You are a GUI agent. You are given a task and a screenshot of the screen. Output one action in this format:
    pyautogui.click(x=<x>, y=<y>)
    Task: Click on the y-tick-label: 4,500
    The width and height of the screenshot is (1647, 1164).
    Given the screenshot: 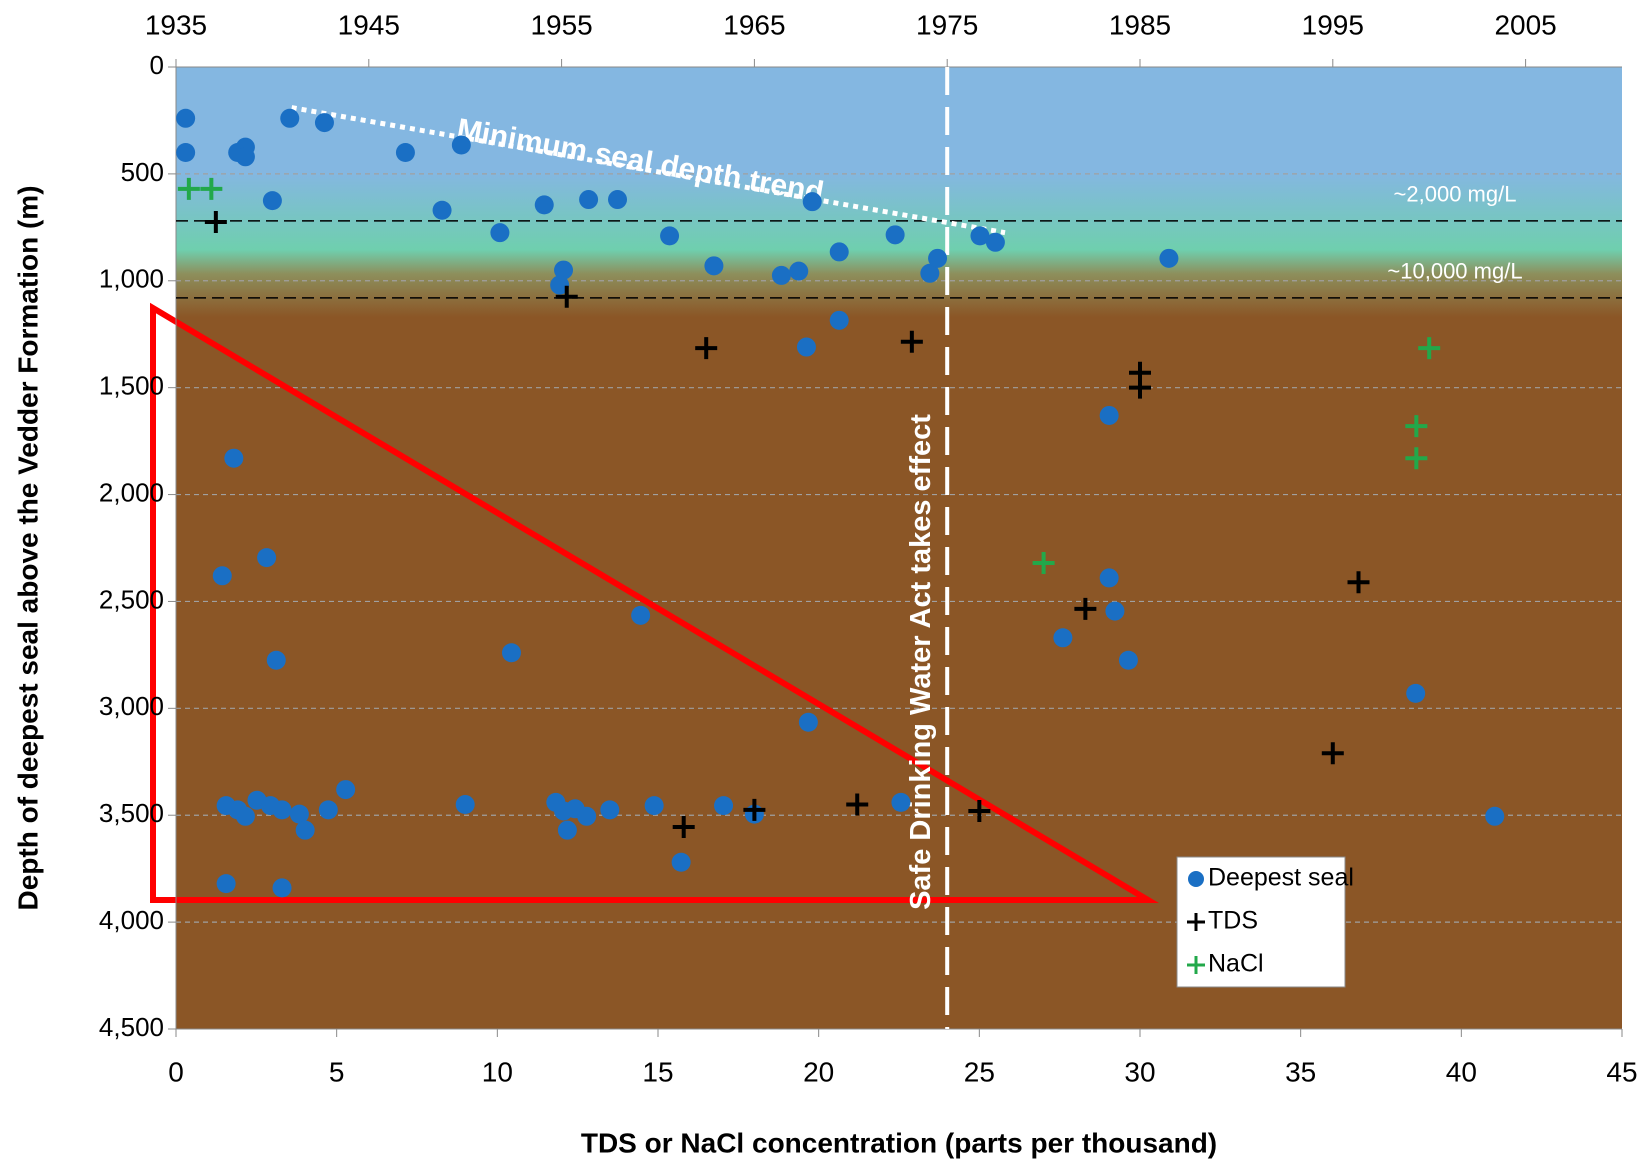 What is the action you would take?
    pyautogui.click(x=131, y=1027)
    